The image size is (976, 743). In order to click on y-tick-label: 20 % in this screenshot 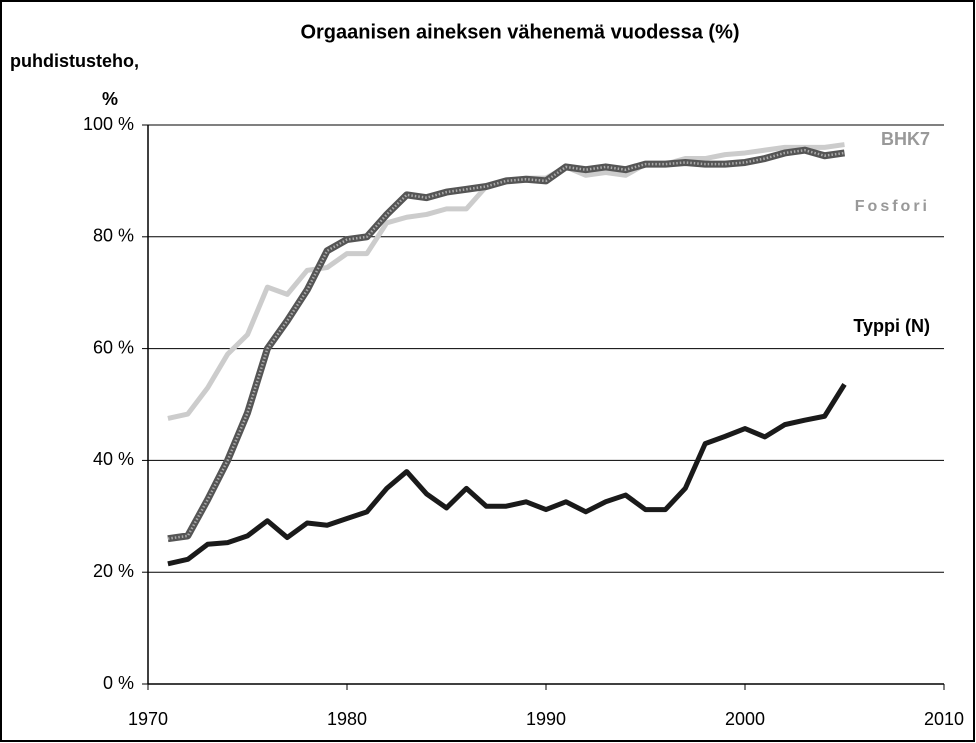, I will do `click(113, 571)`.